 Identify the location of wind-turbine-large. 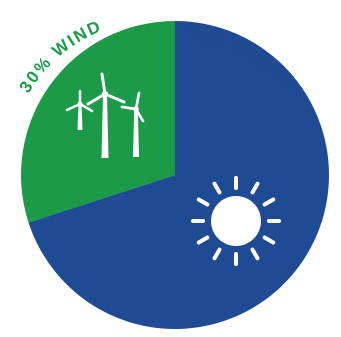
(106, 115).